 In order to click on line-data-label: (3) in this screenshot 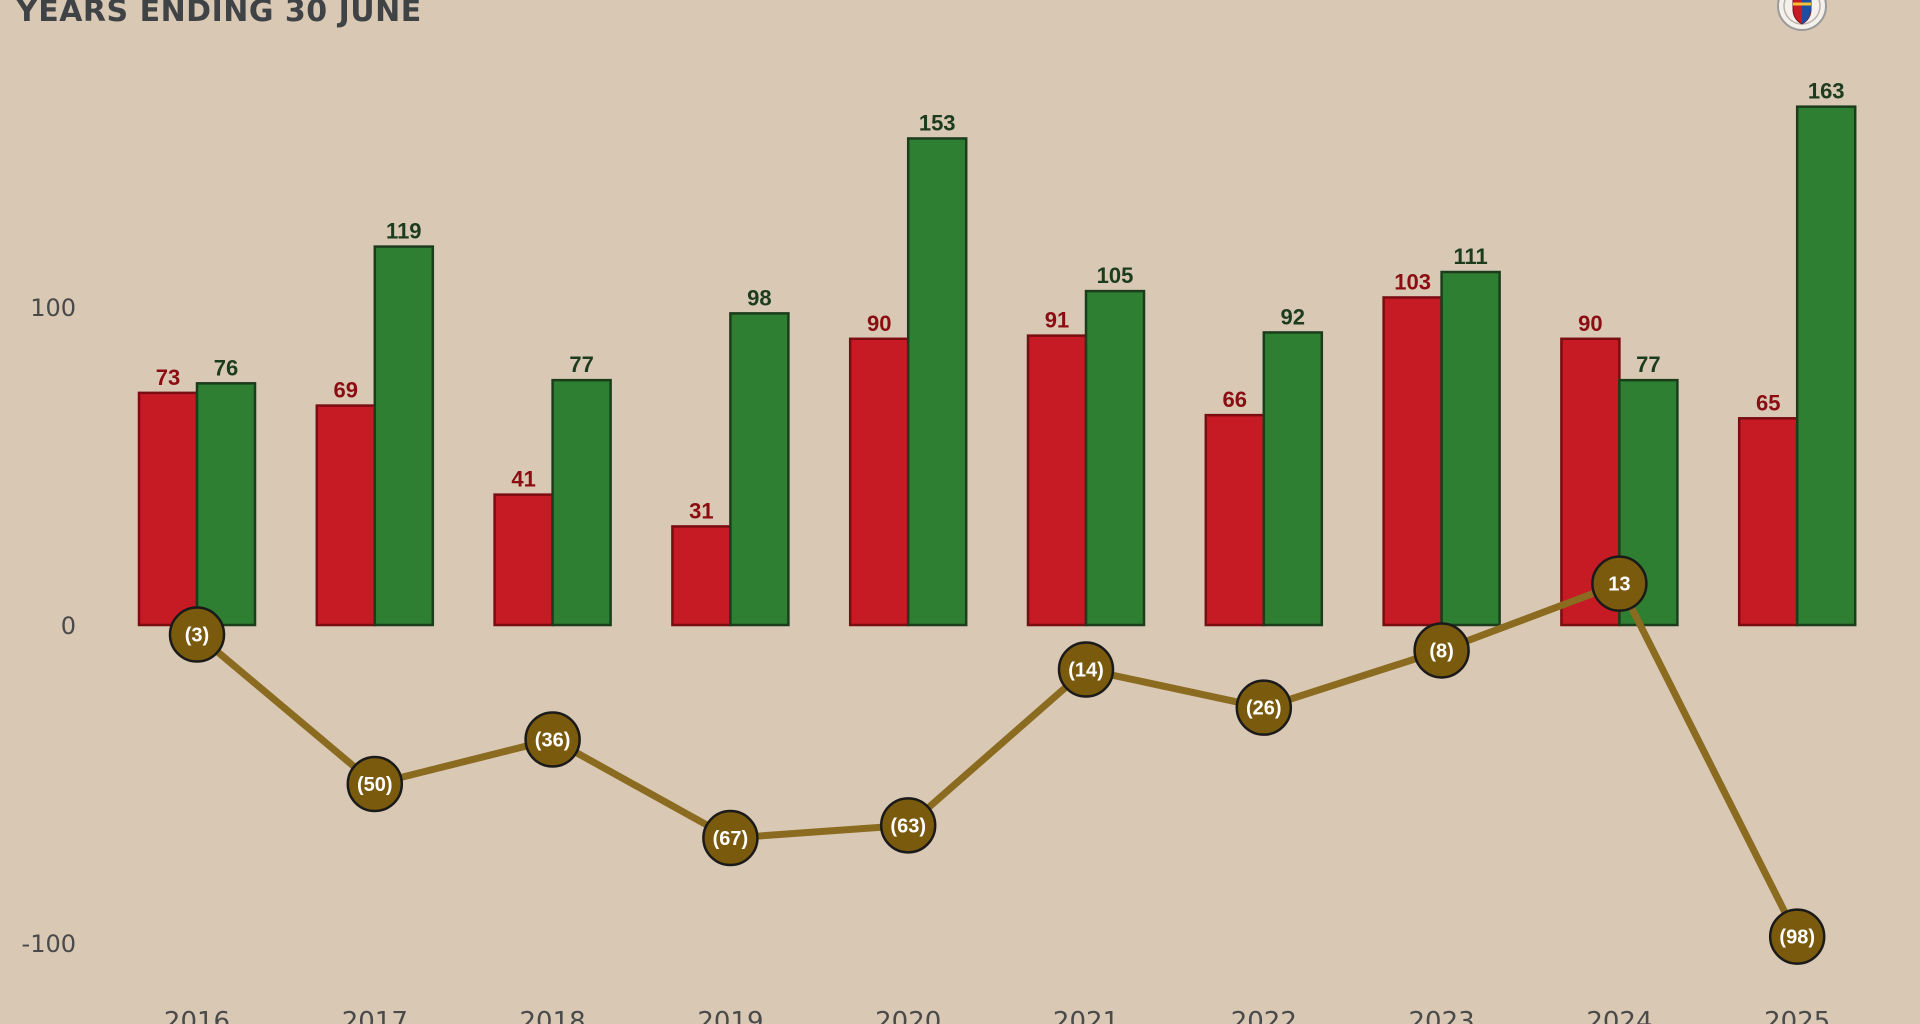, I will do `click(197, 636)`.